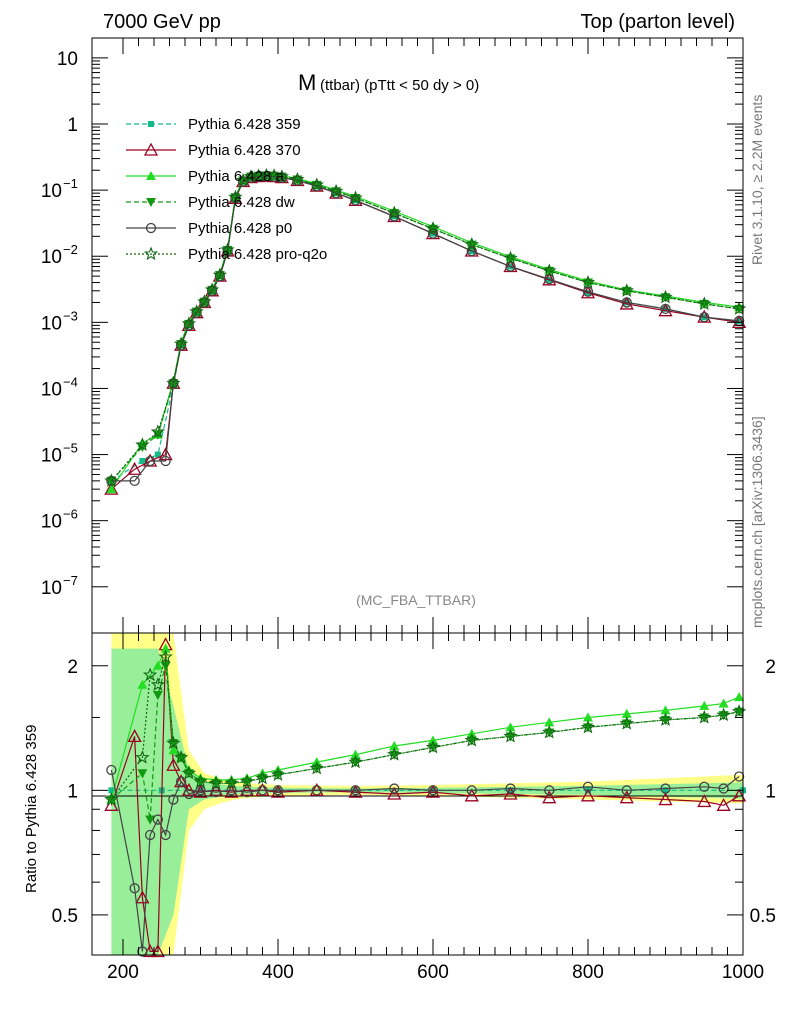 The image size is (786, 1024). What do you see at coordinates (70, 381) in the screenshot?
I see `y-tick-exponent: −4` at bounding box center [70, 381].